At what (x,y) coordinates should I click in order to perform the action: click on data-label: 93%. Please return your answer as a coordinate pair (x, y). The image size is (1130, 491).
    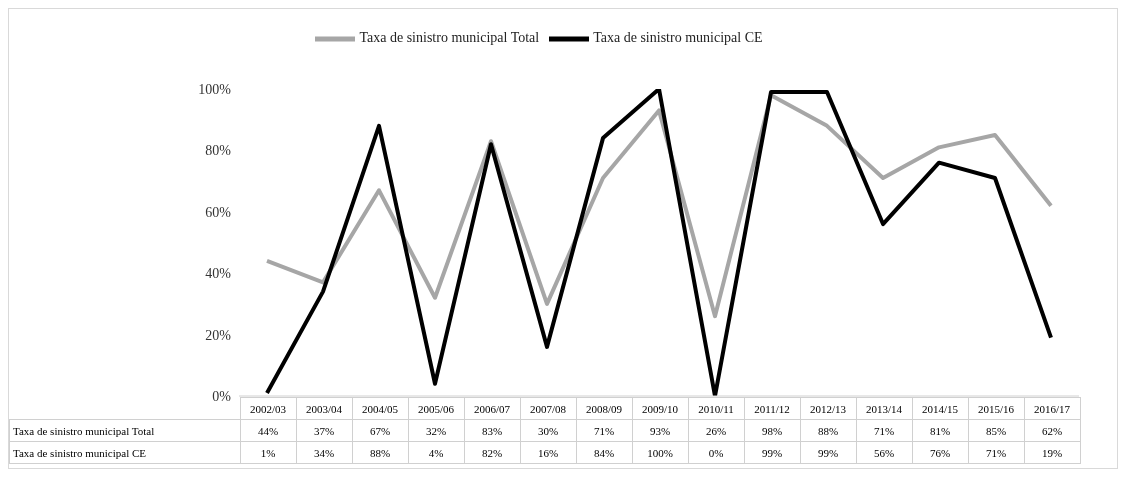
    Looking at the image, I should click on (660, 430).